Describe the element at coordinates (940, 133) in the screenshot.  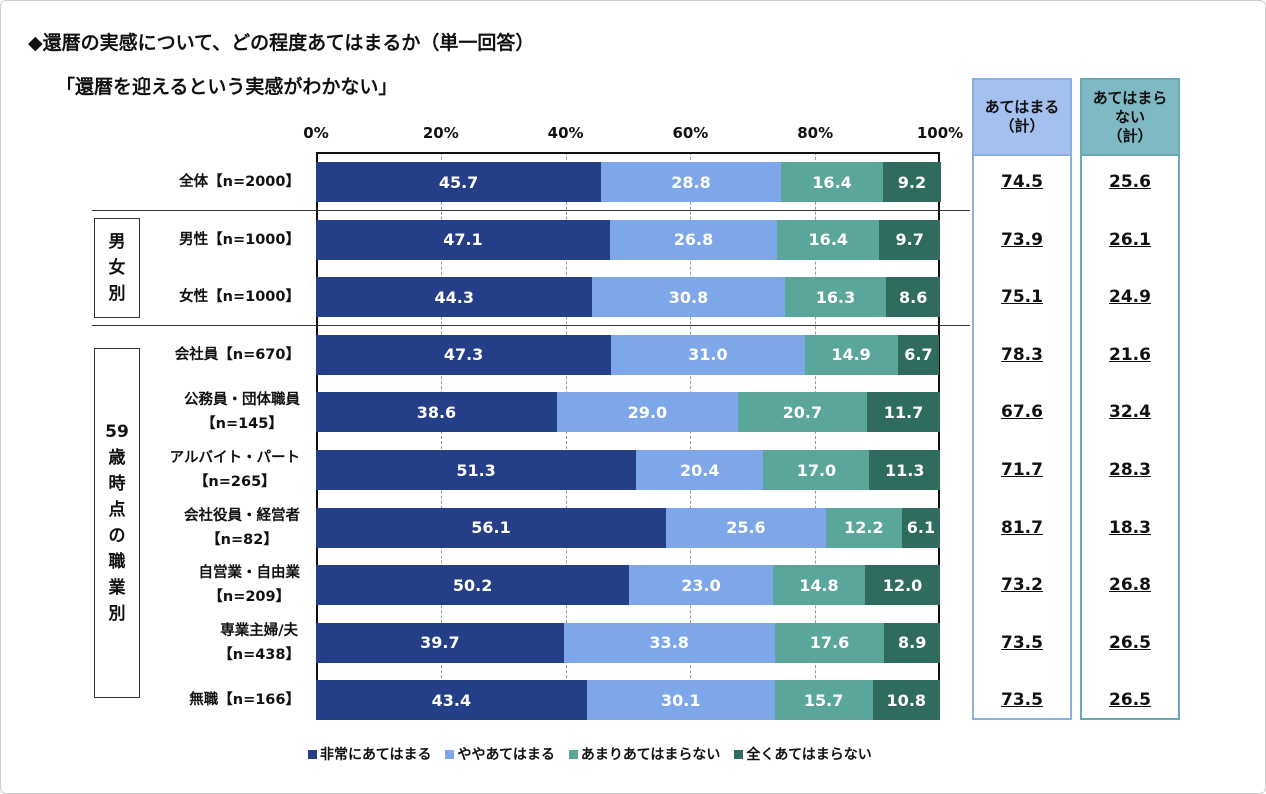
I see `x-tick-label: 100%` at that location.